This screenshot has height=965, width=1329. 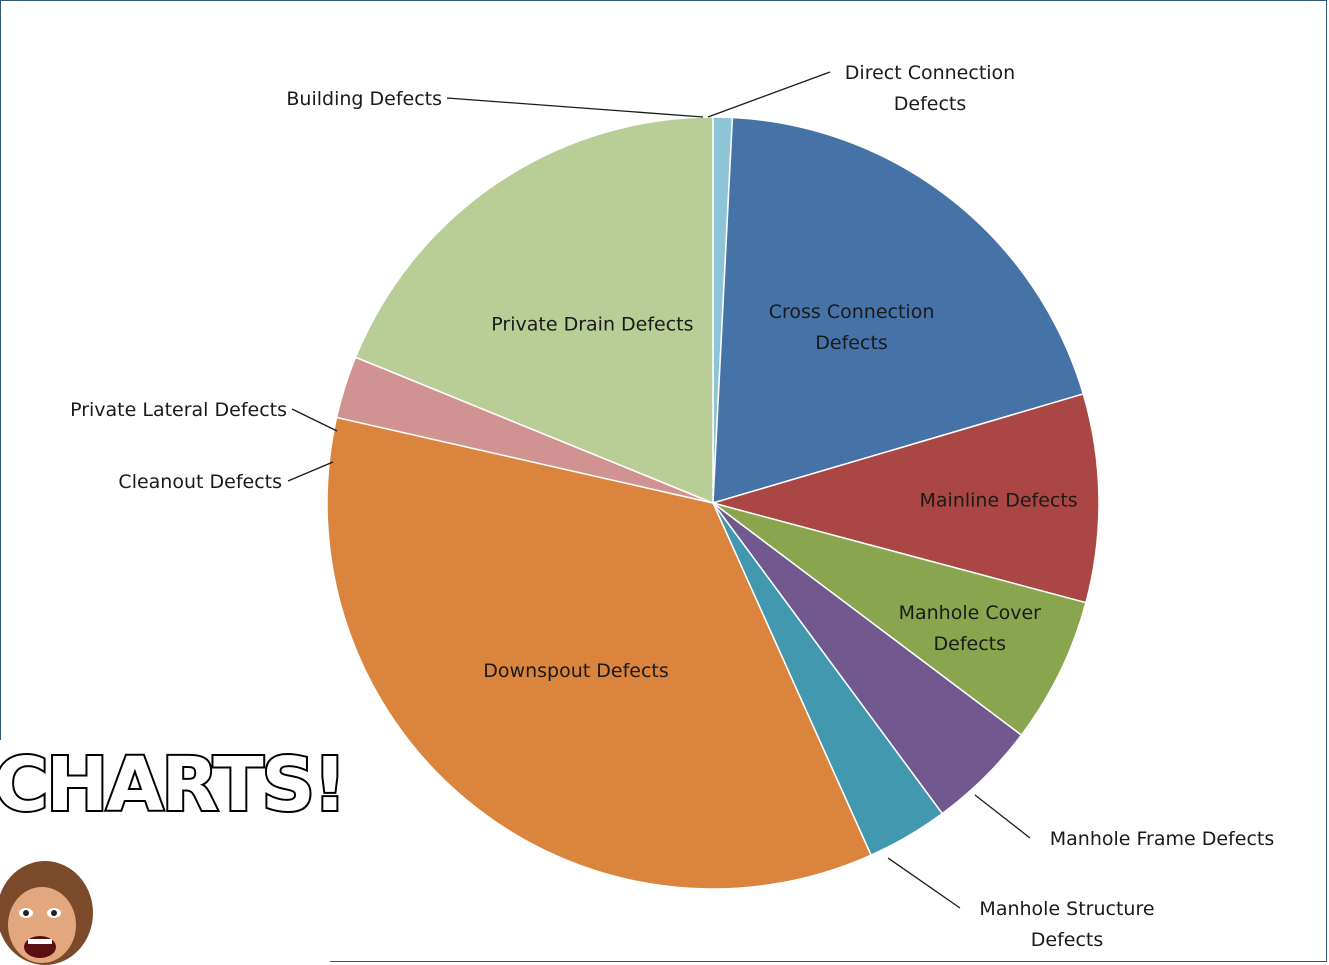 What do you see at coordinates (924, 883) in the screenshot?
I see `leader-line-manhole-structure-defects` at bounding box center [924, 883].